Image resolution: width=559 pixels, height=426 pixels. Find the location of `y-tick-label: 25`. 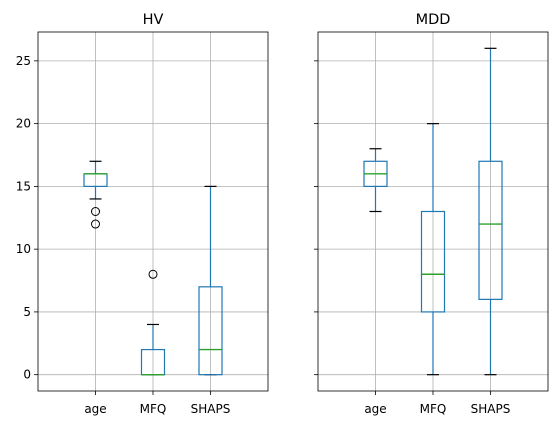

y-tick-label: 25 is located at coordinates (23, 61).